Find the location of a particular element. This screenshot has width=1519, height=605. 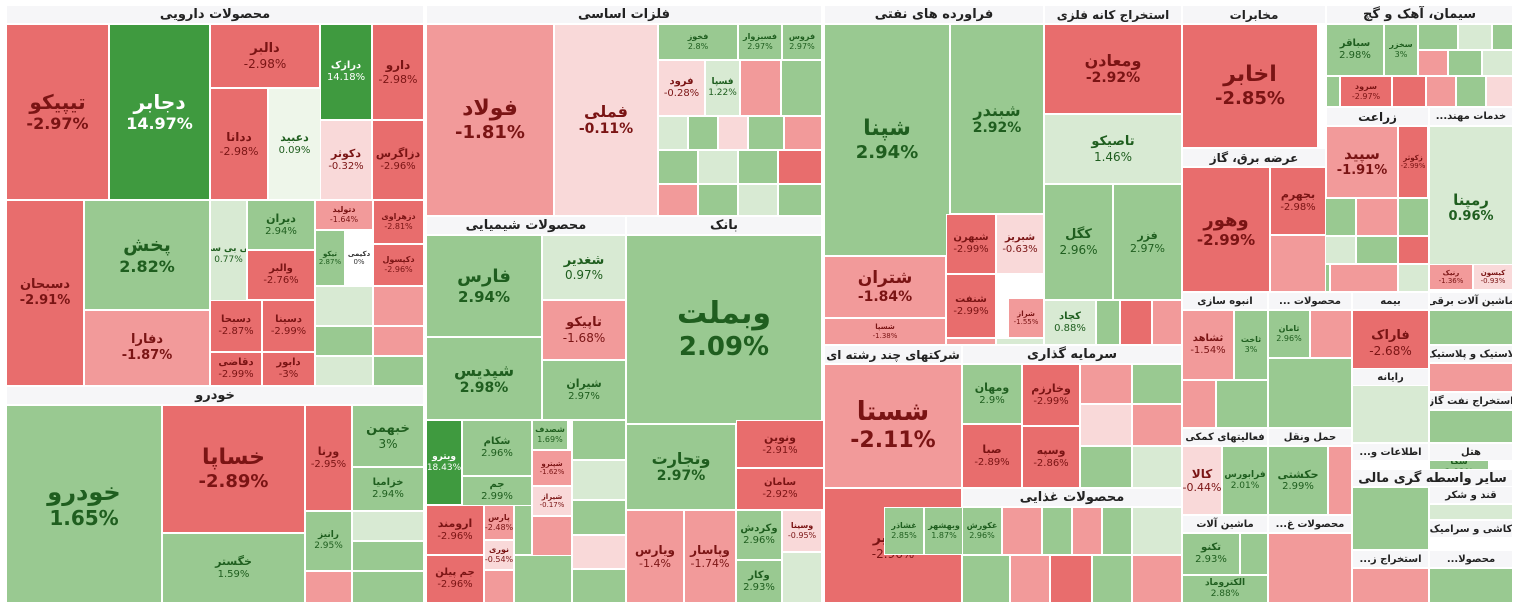

sector-header: رایانه is located at coordinates (1390, 377).